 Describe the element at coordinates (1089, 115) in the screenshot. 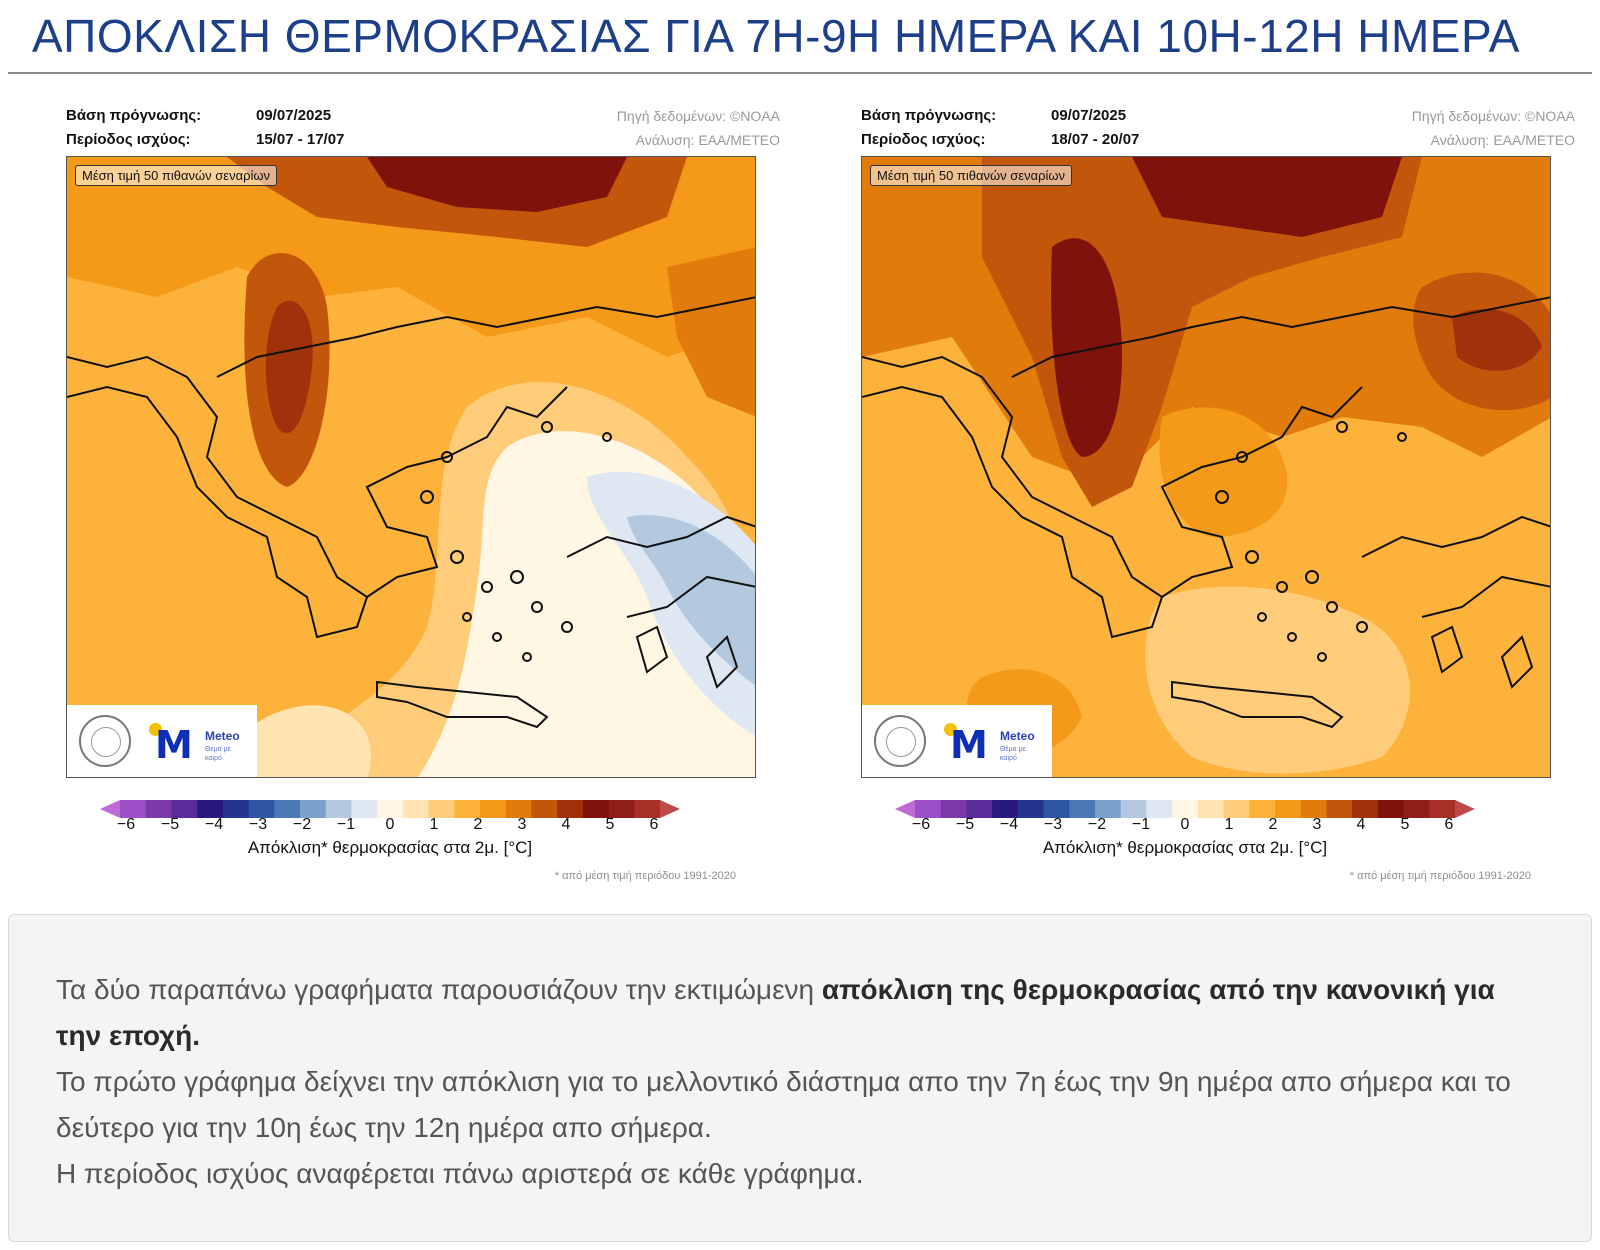

I see `base-value: 09/07/2025` at that location.